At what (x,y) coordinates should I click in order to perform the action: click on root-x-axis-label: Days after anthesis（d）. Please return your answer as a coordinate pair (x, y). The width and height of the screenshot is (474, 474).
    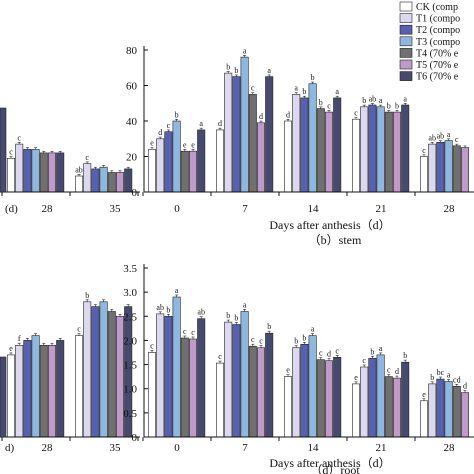
    Looking at the image, I should click on (329, 463).